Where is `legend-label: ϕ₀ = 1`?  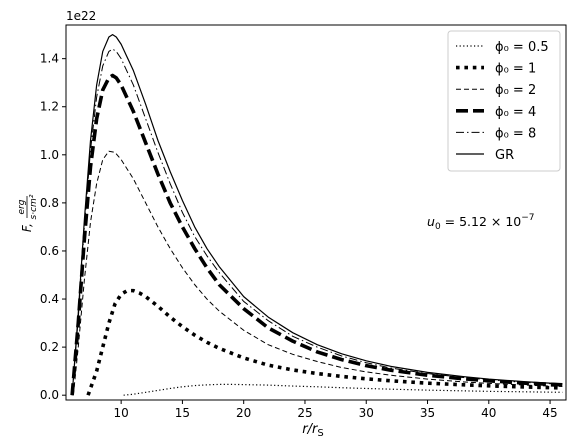 legend-label: ϕ₀ = 1 is located at coordinates (515, 69).